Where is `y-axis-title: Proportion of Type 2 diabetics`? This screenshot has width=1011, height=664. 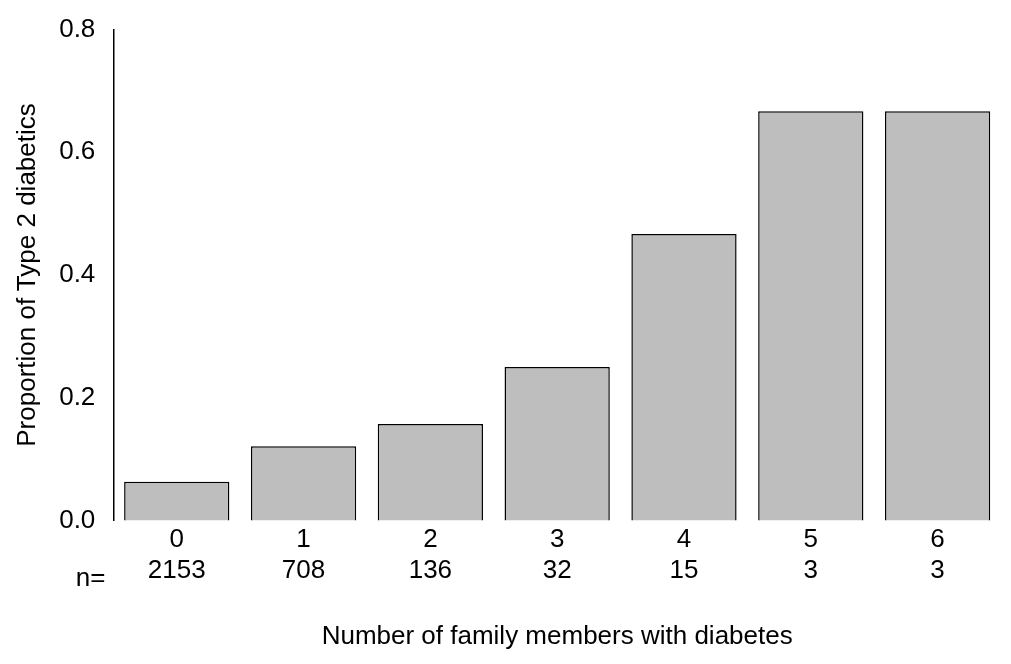
y-axis-title: Proportion of Type 2 diabetics is located at coordinates (25, 275).